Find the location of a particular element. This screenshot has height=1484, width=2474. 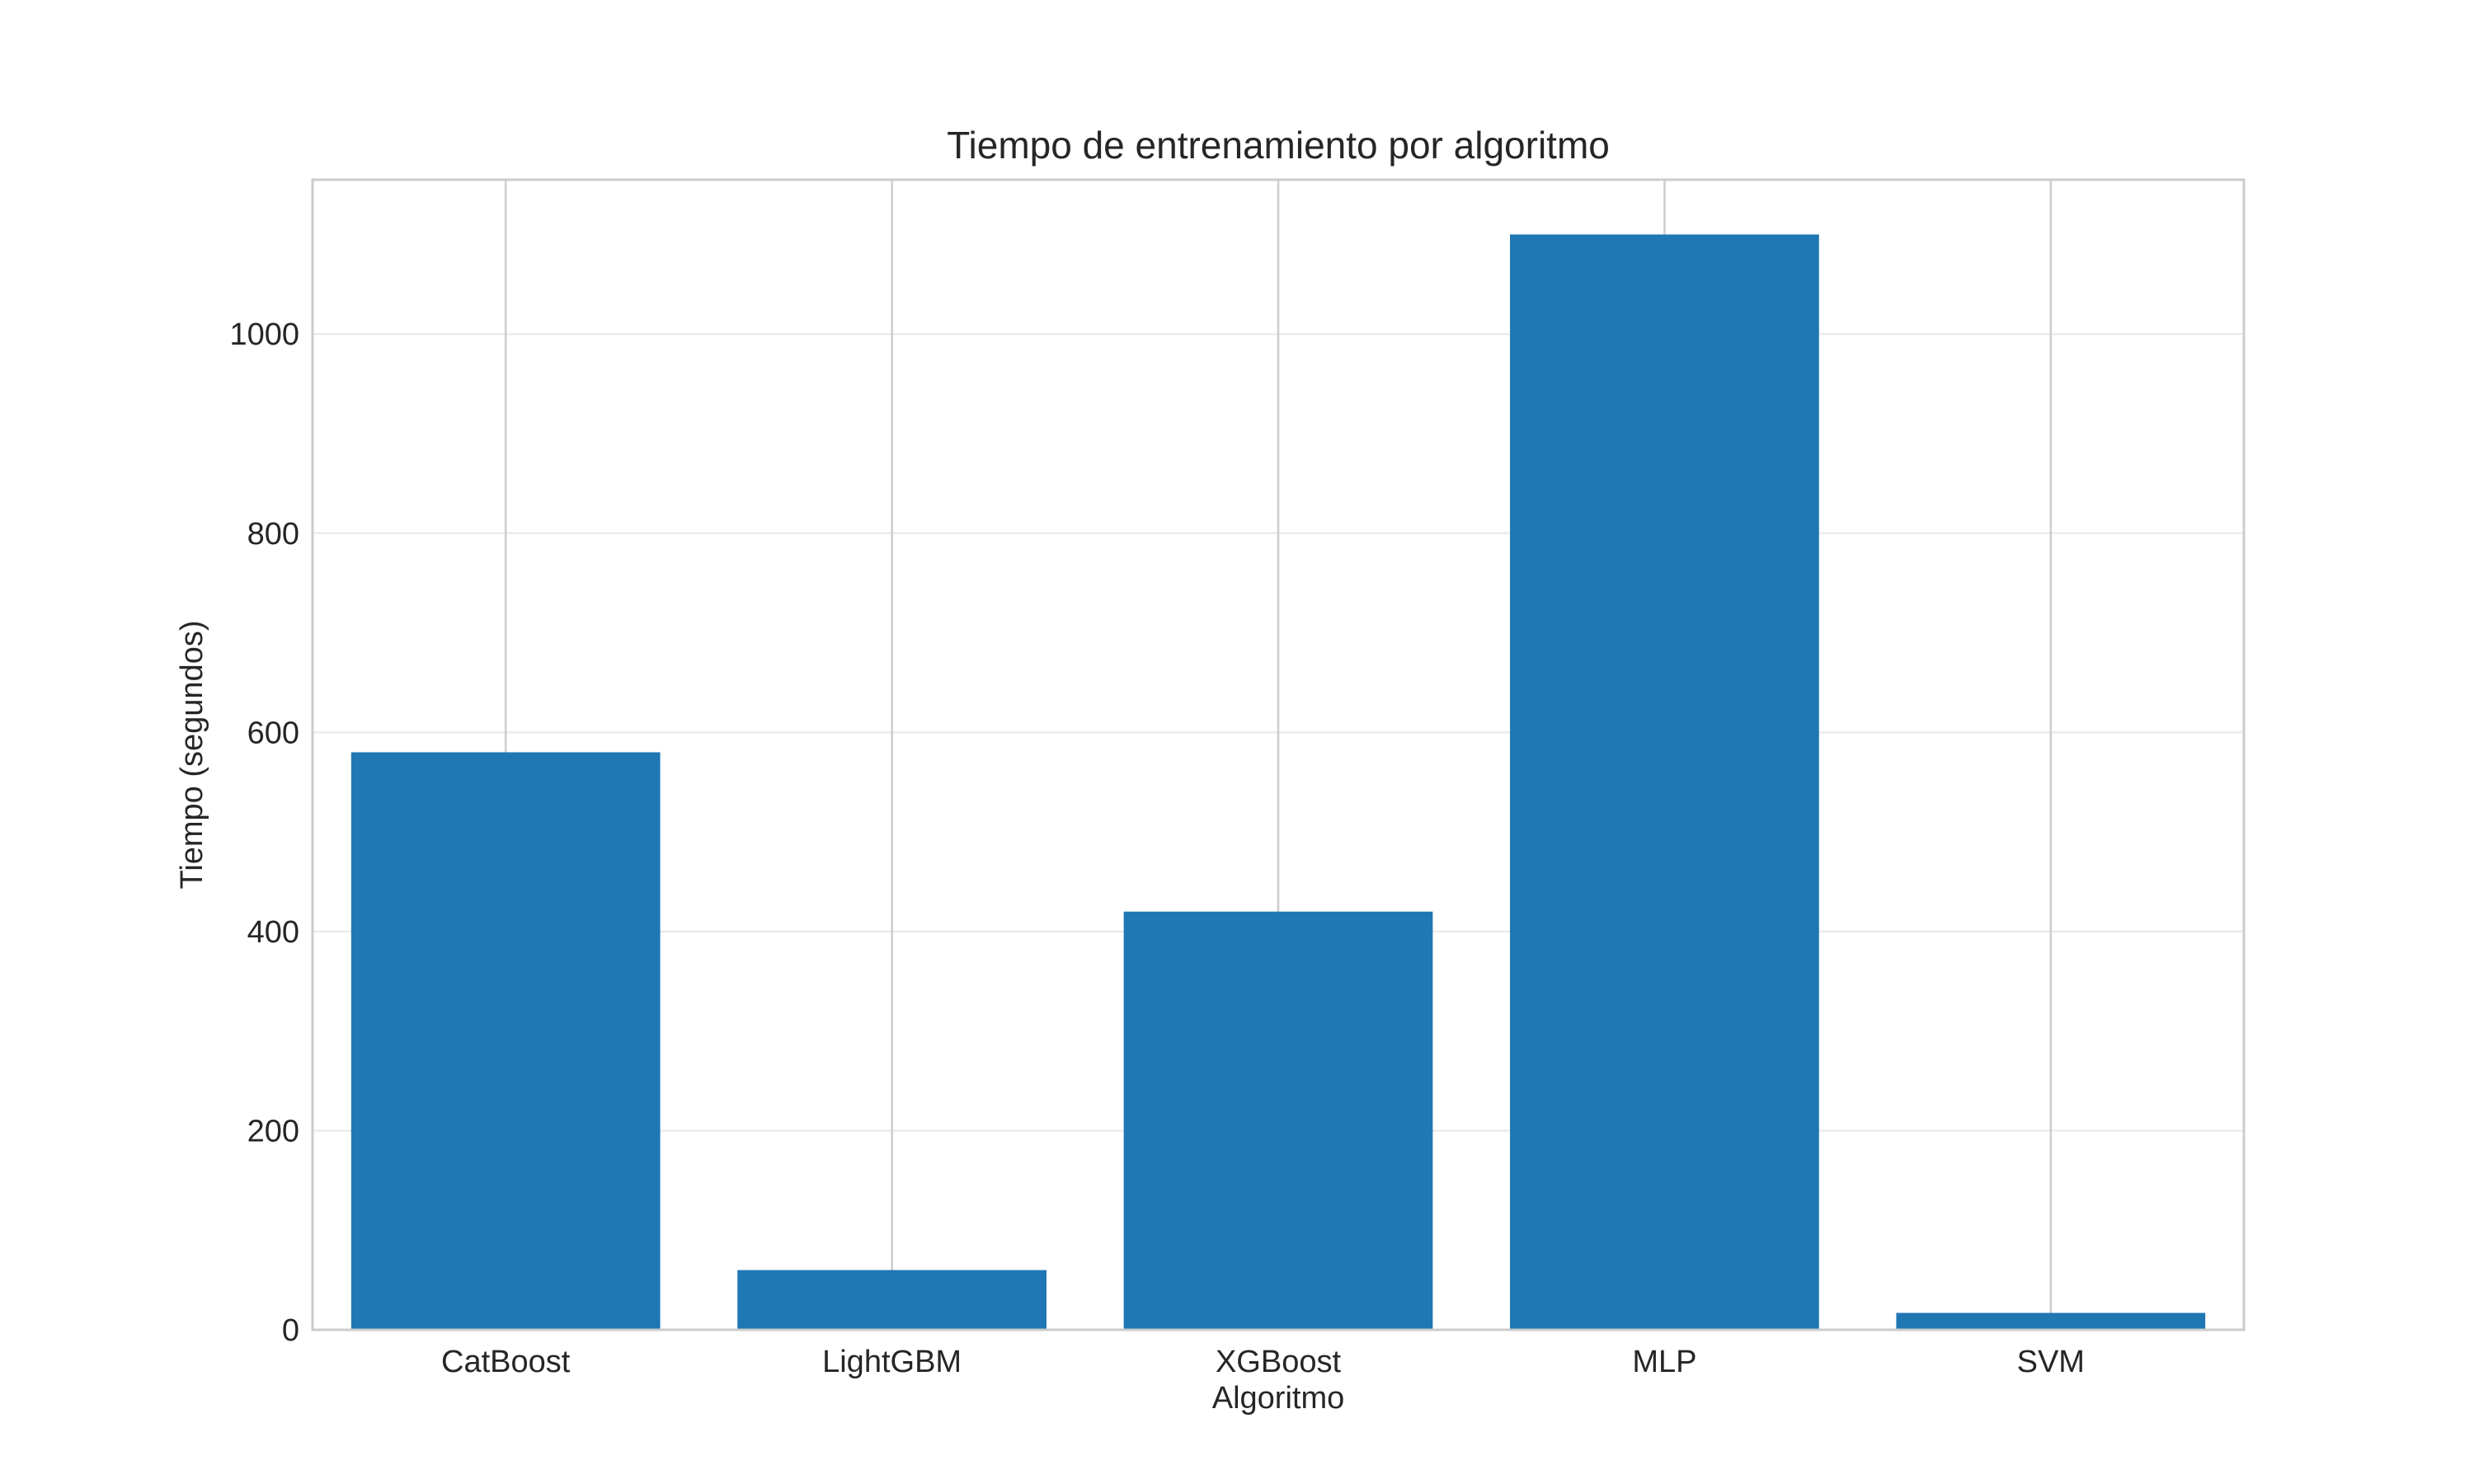

y-tick-label: 400 is located at coordinates (273, 932).